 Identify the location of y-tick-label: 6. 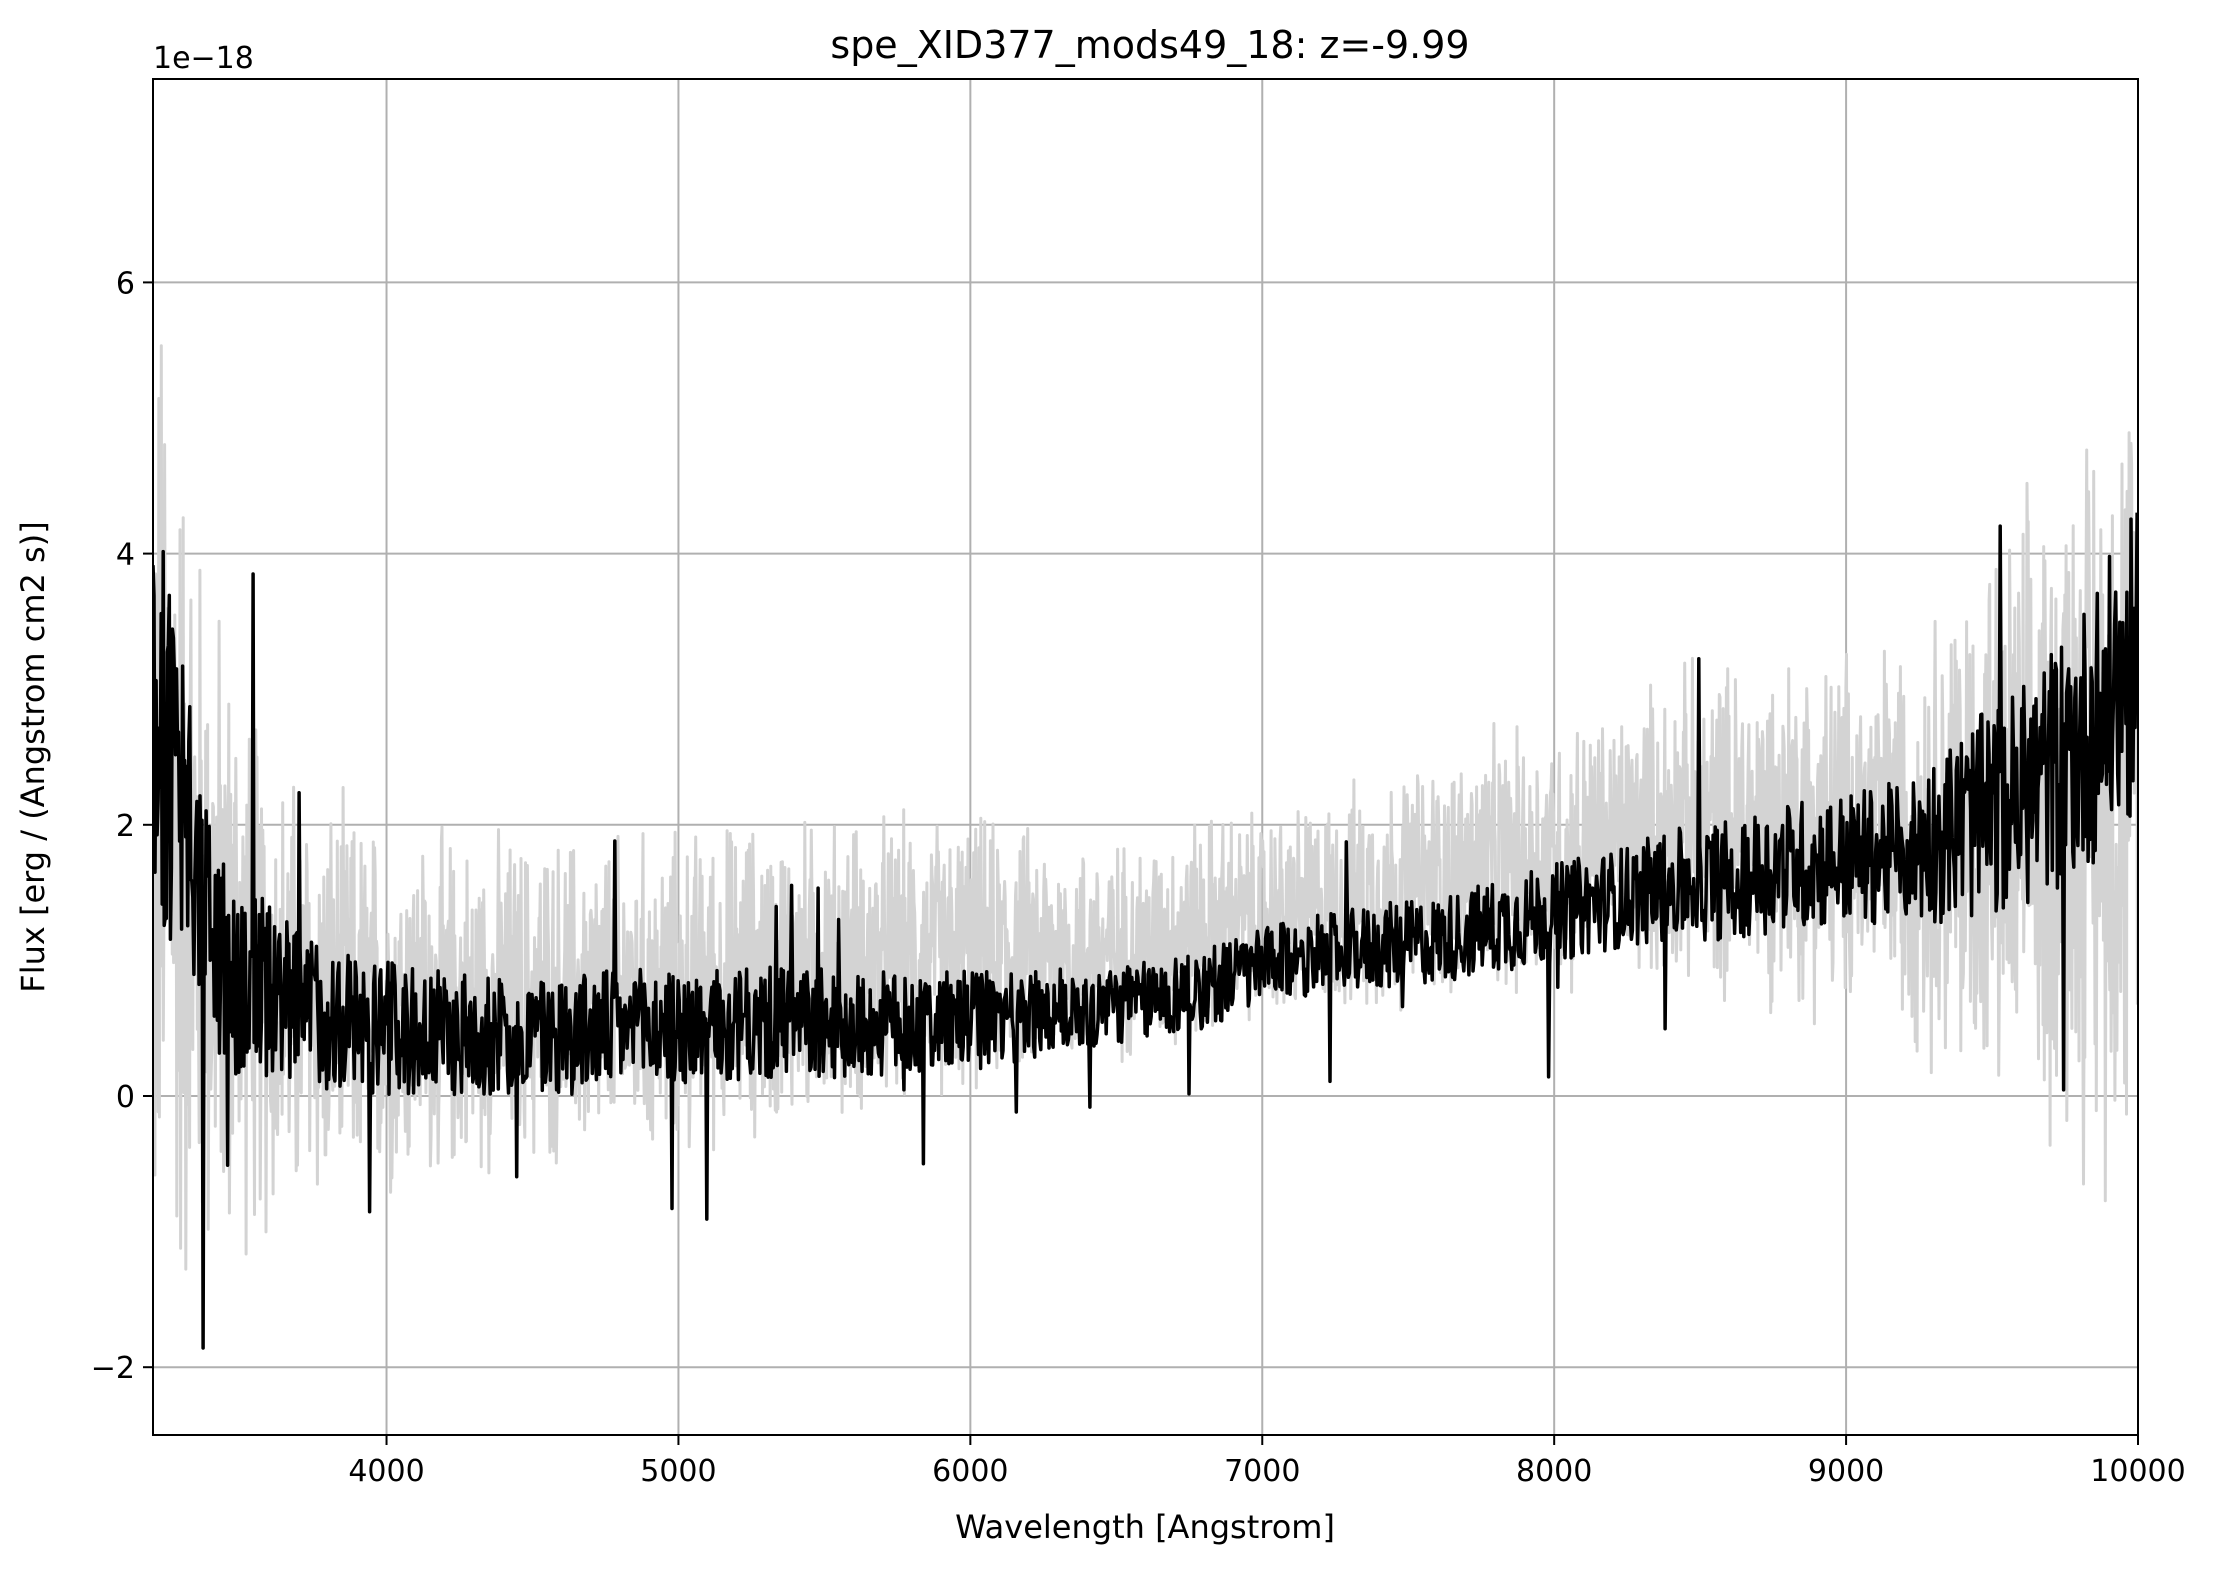
(125, 283).